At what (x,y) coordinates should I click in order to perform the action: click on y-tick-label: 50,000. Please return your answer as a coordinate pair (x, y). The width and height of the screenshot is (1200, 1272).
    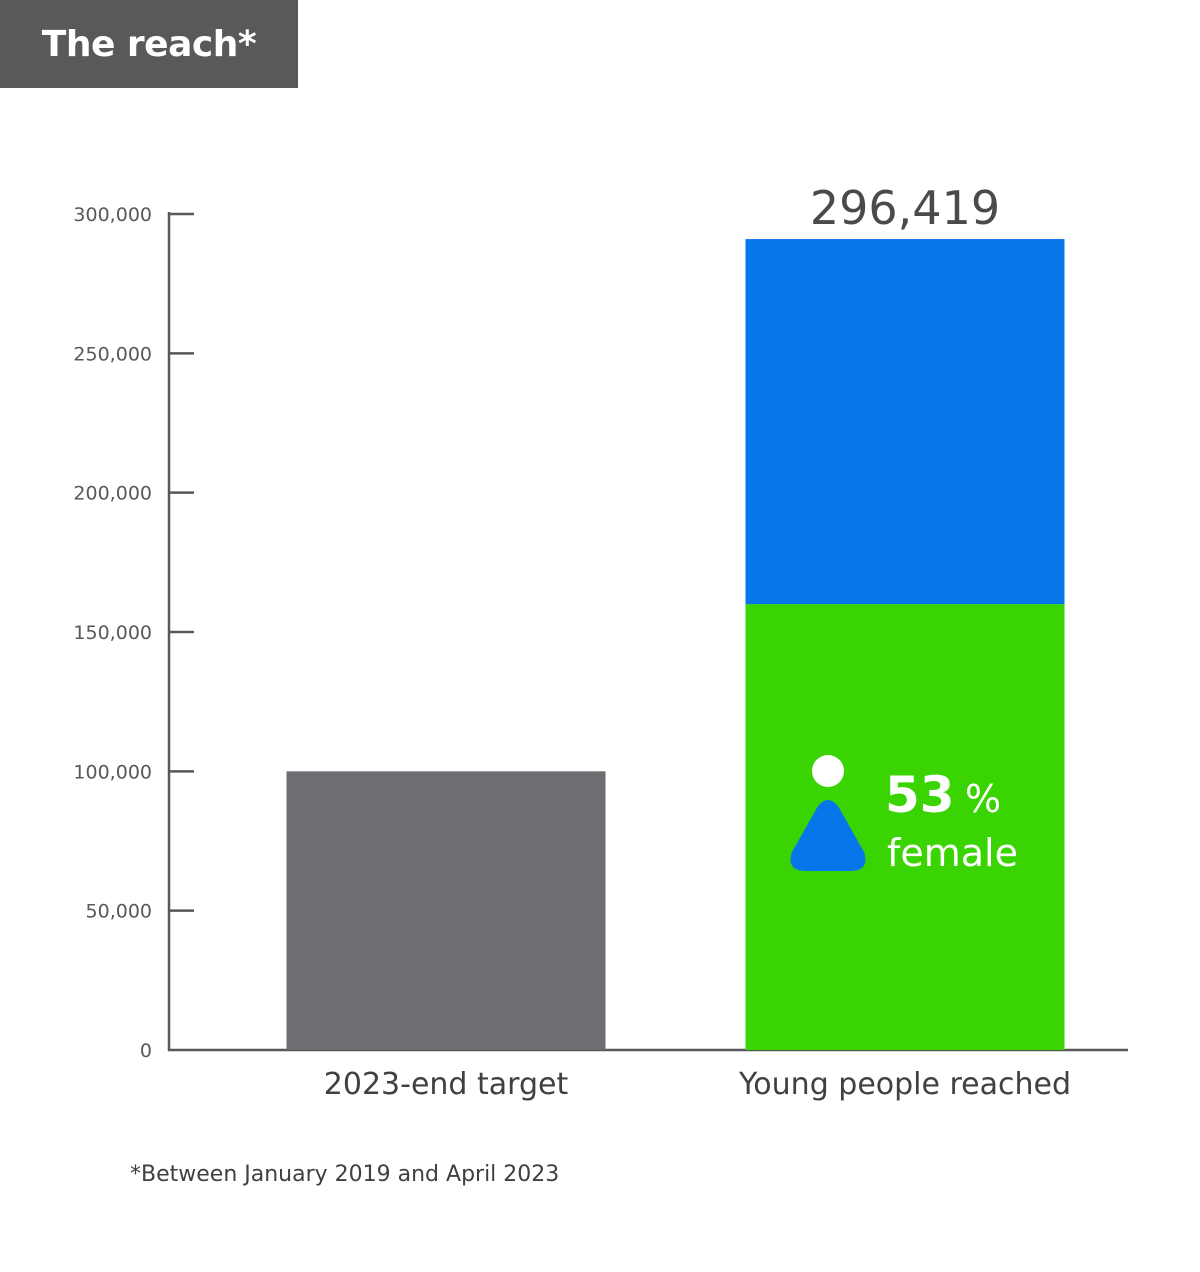
    Looking at the image, I should click on (119, 912).